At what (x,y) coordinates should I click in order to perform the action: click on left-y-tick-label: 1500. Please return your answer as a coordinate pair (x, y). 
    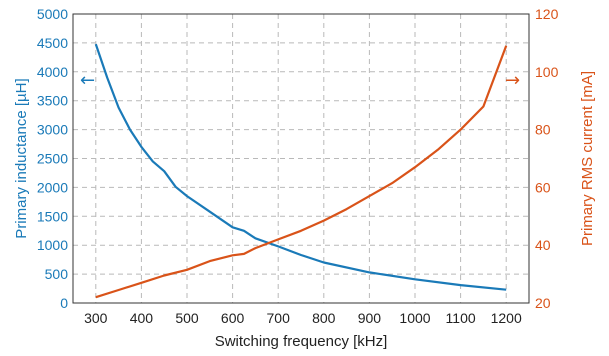
    Looking at the image, I should click on (52, 216).